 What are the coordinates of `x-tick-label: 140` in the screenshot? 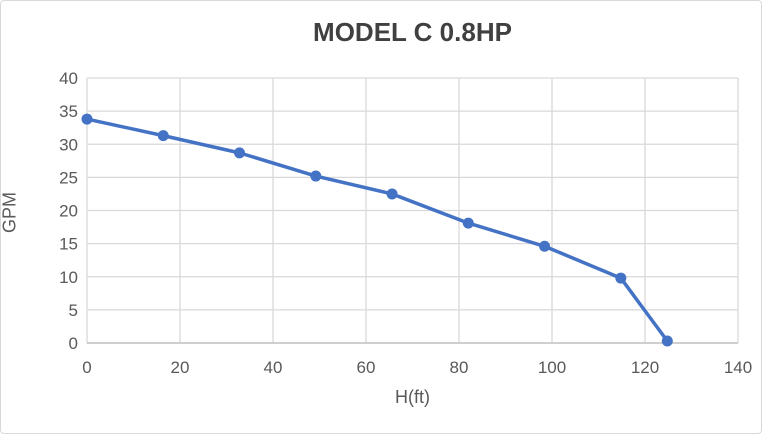 It's located at (738, 367).